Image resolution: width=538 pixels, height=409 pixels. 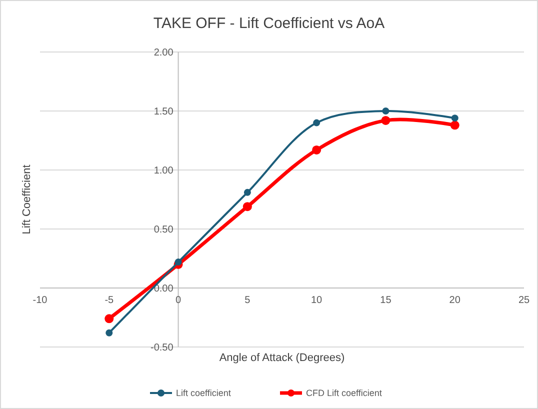 I want to click on x-tick-label: -10, so click(x=40, y=300).